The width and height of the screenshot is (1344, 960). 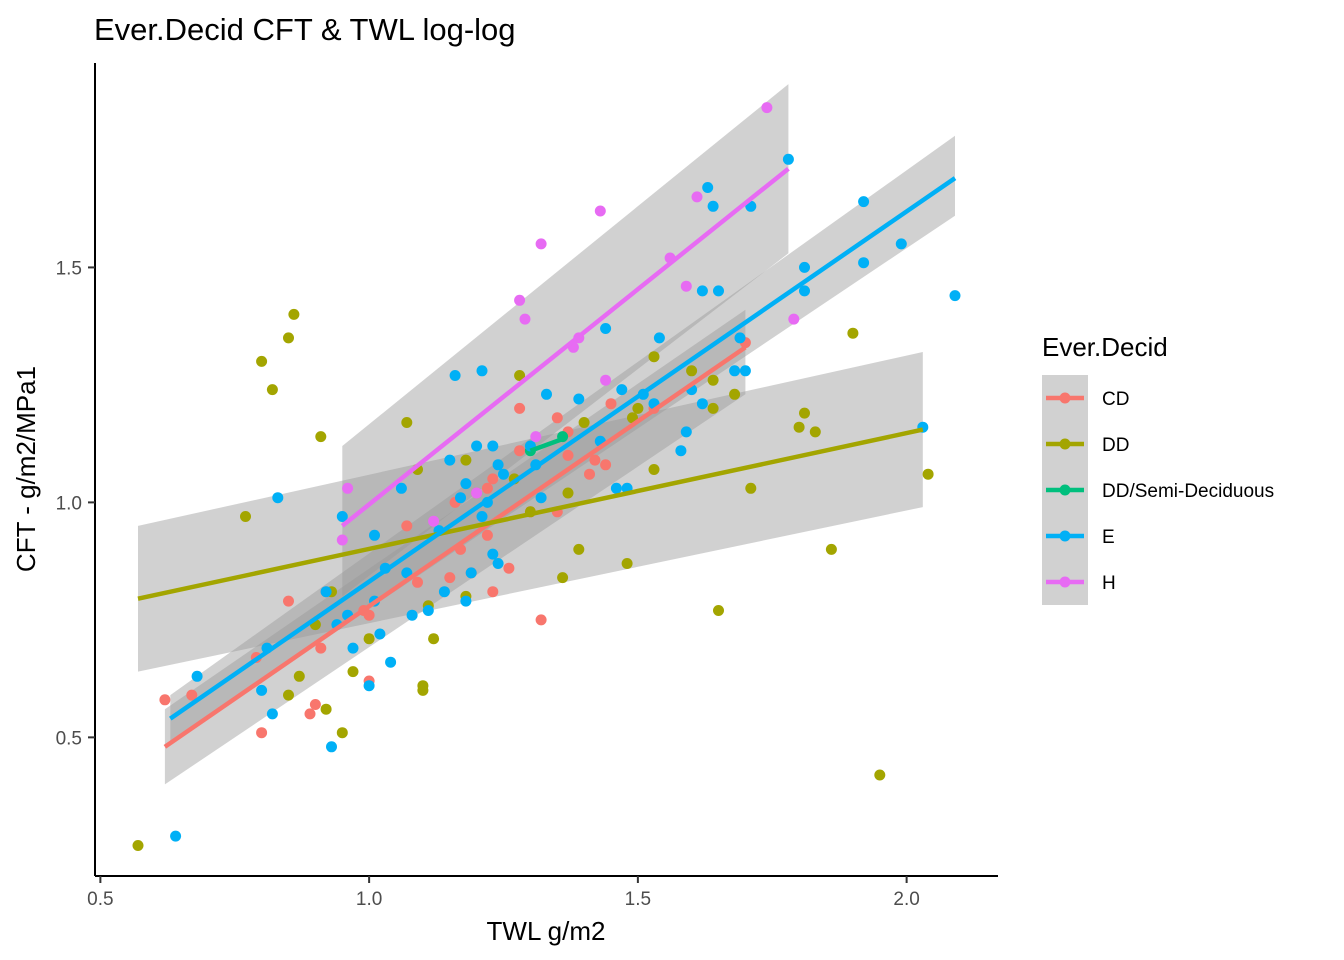 I want to click on fit-line-h, so click(x=565, y=347).